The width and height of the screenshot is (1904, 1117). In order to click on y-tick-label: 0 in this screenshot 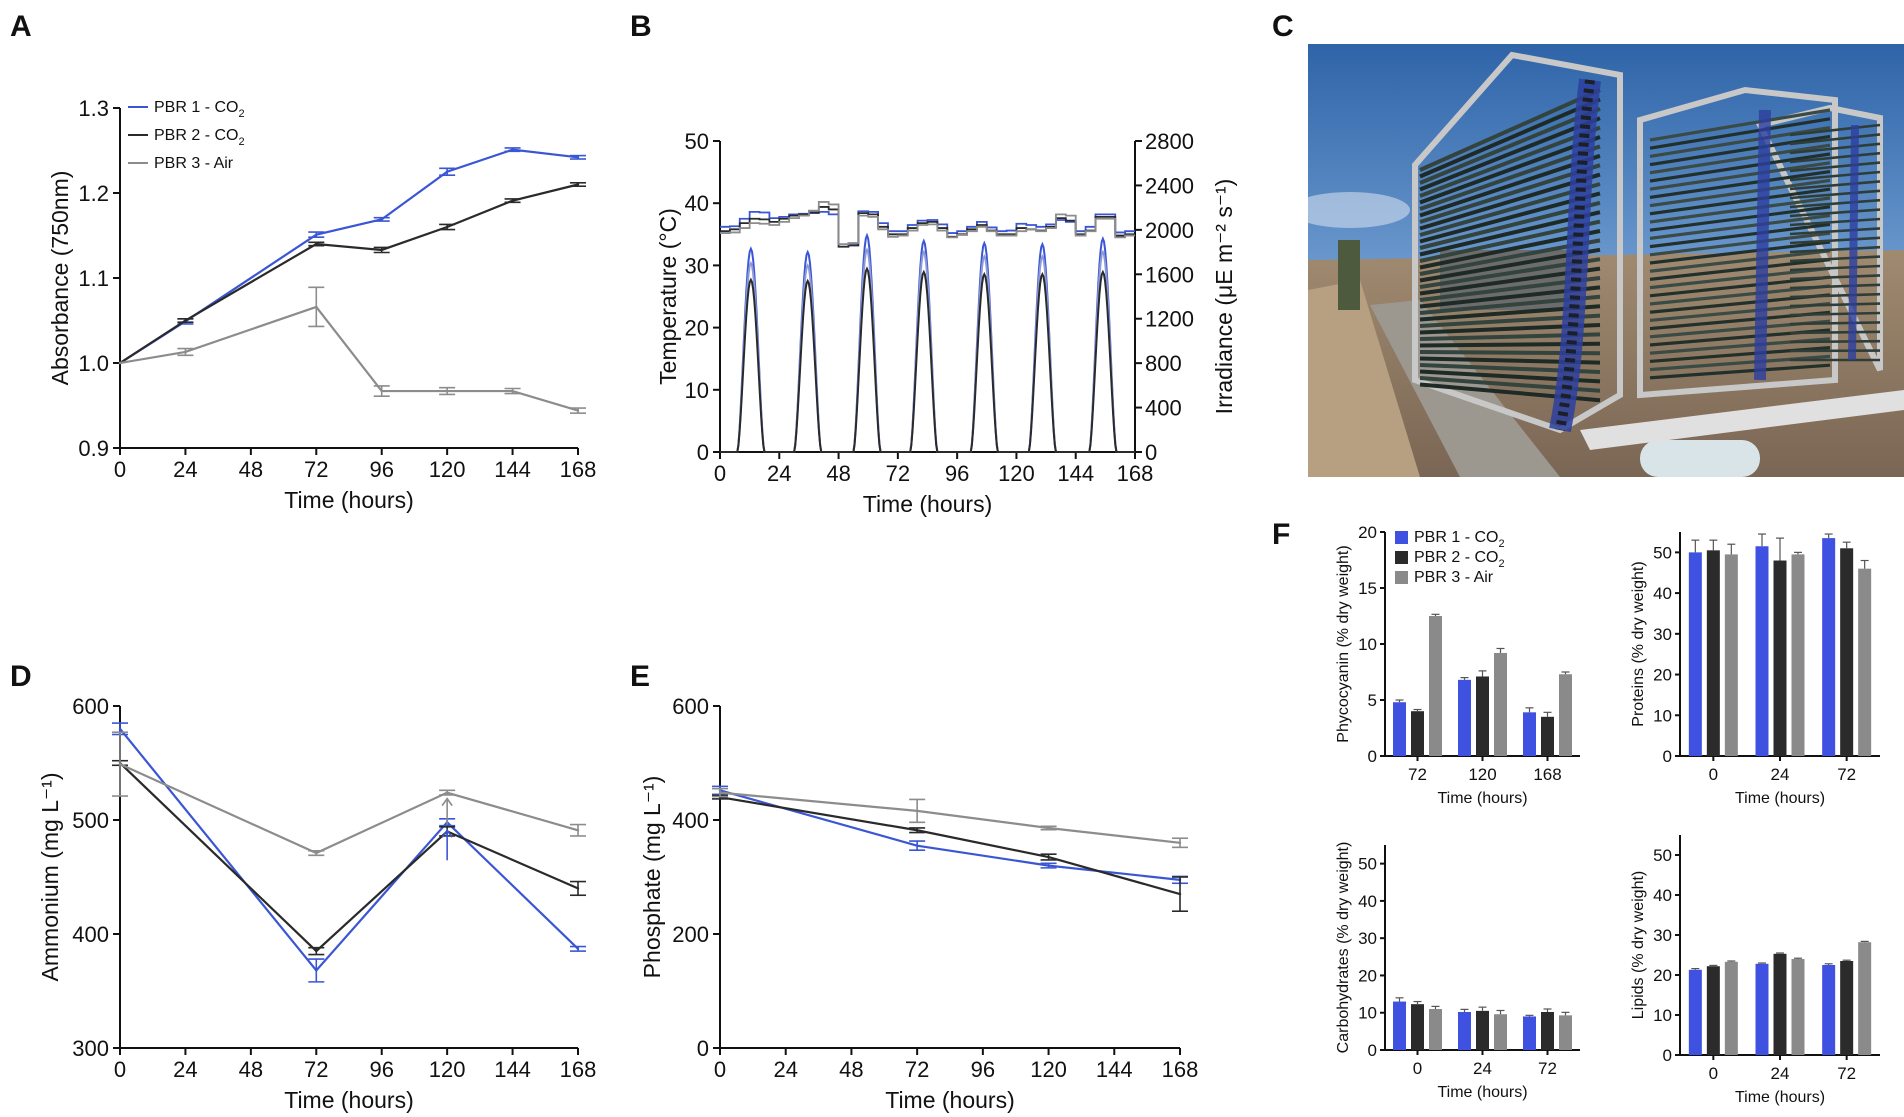, I will do `click(1372, 756)`.